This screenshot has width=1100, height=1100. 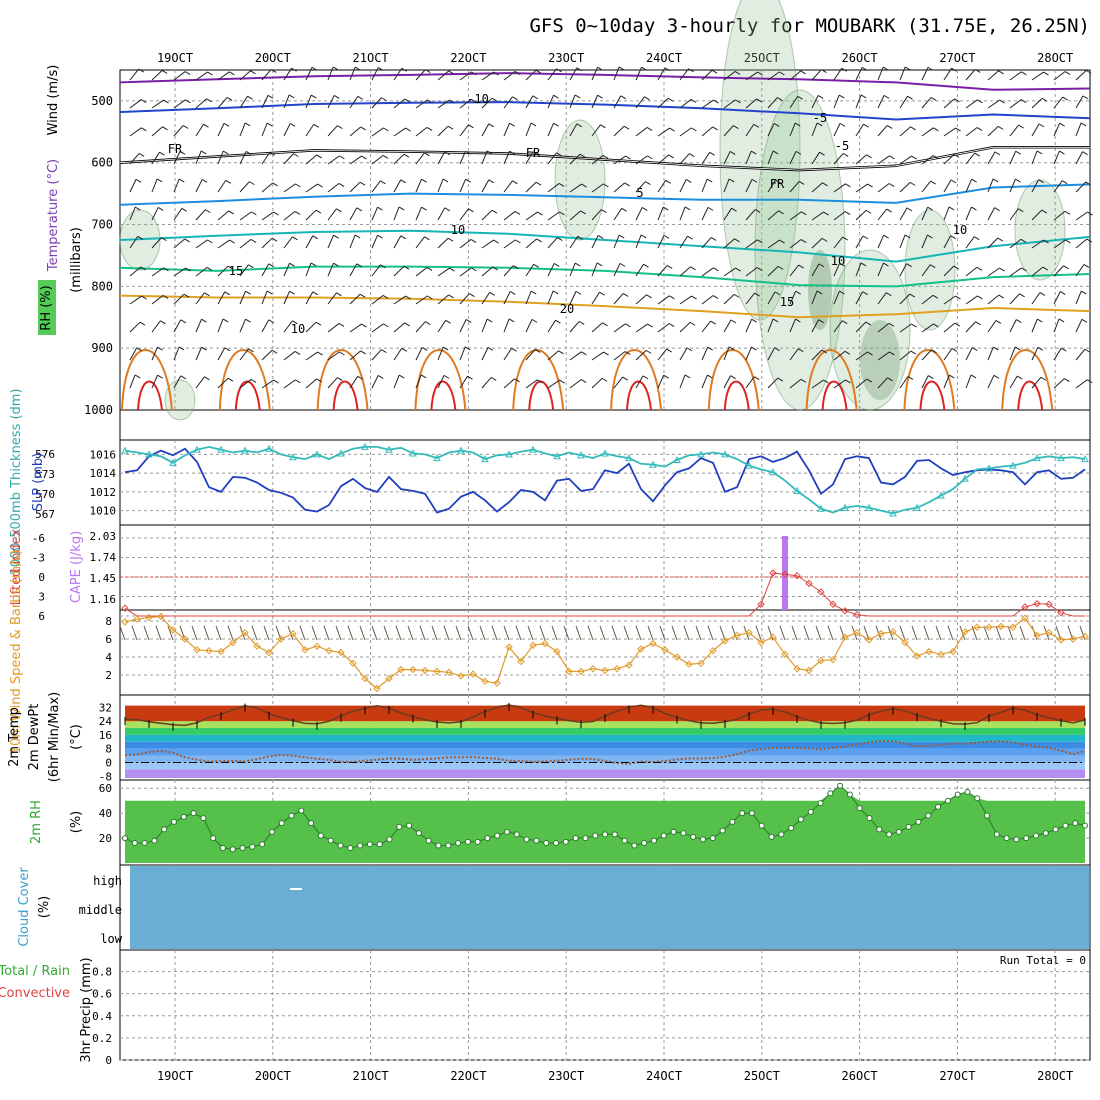 What do you see at coordinates (566, 58) in the screenshot?
I see `top-date-label: 23OCT` at bounding box center [566, 58].